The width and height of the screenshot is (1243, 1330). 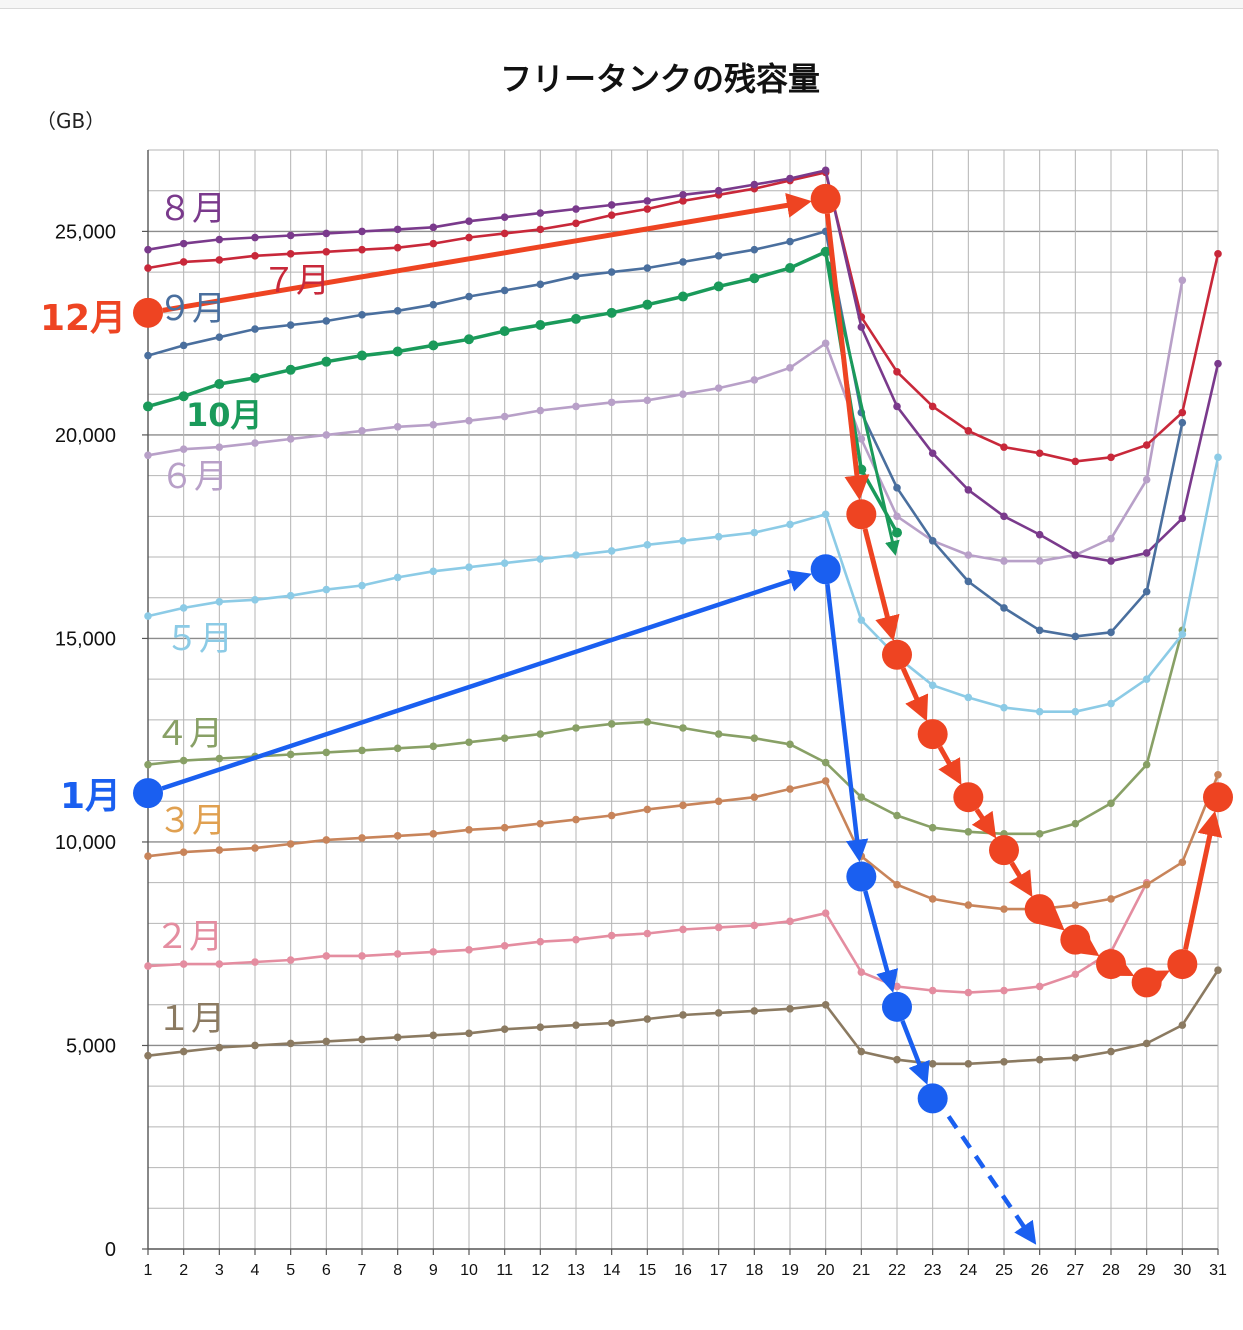 I want to click on x-tick-label: 21, so click(x=861, y=1270).